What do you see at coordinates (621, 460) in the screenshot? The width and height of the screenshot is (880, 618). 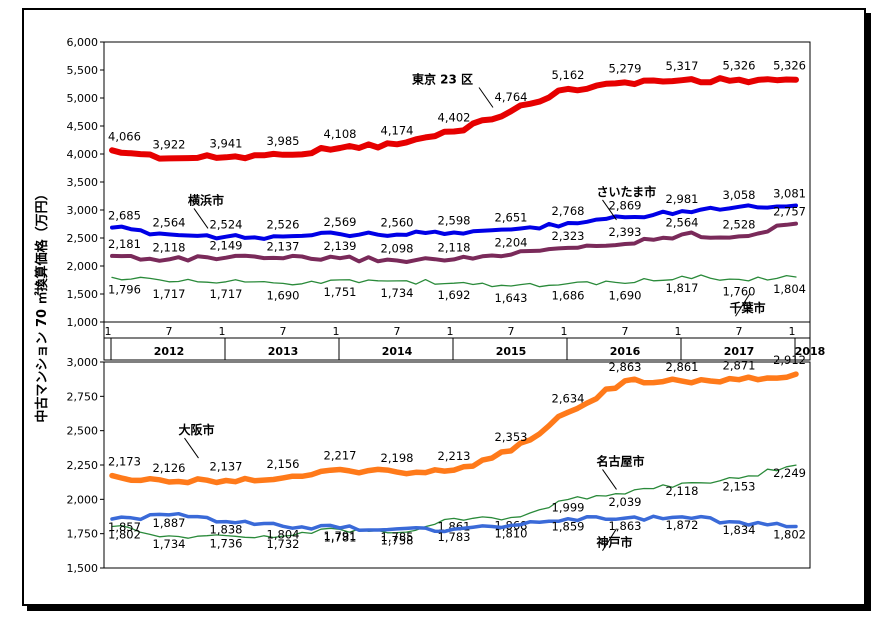 I see `series-name-label: 名古屋市` at bounding box center [621, 460].